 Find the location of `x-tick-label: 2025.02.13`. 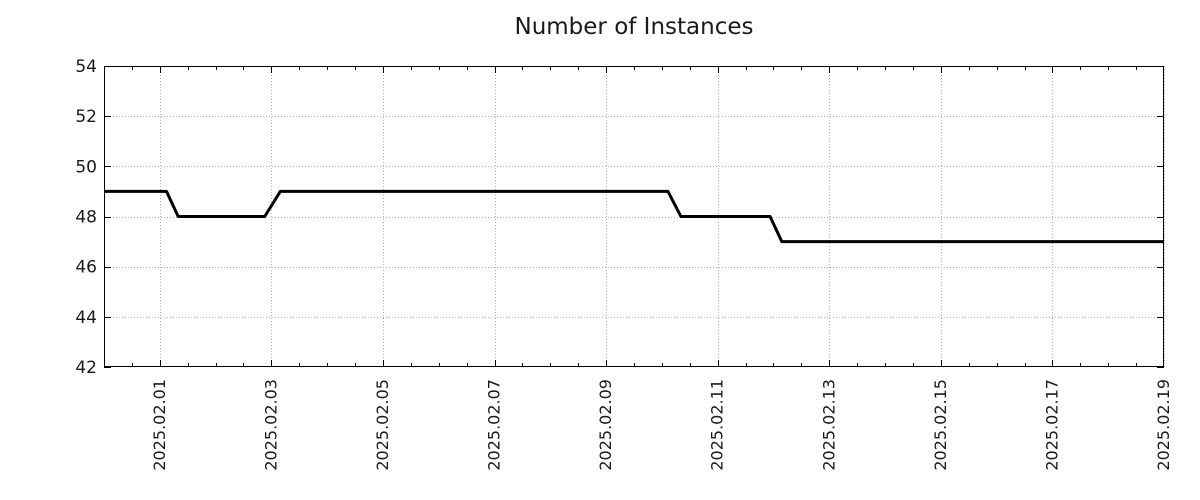

x-tick-label: 2025.02.13 is located at coordinates (828, 425).